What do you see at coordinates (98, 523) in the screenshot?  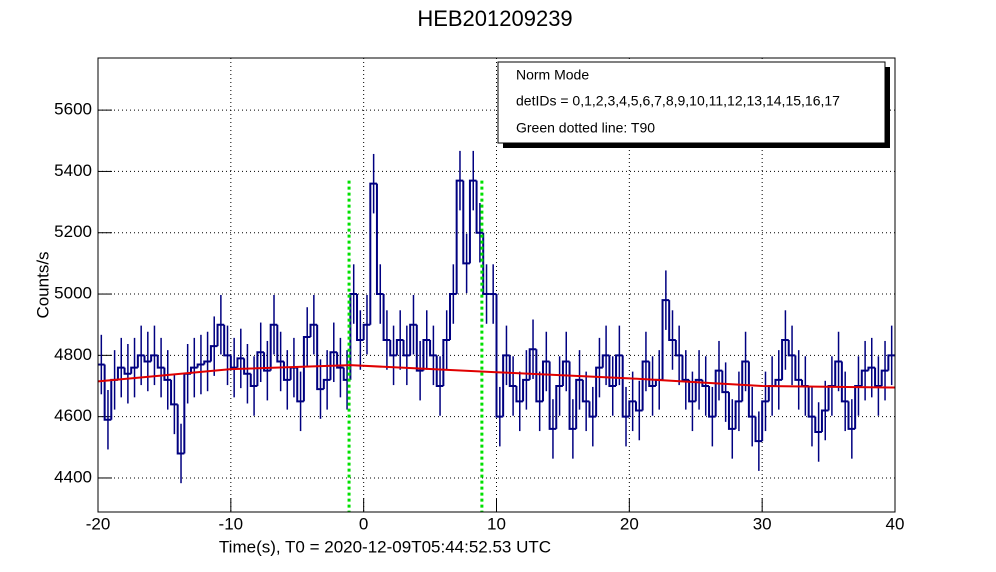 I see `x-tick-label: -20` at bounding box center [98, 523].